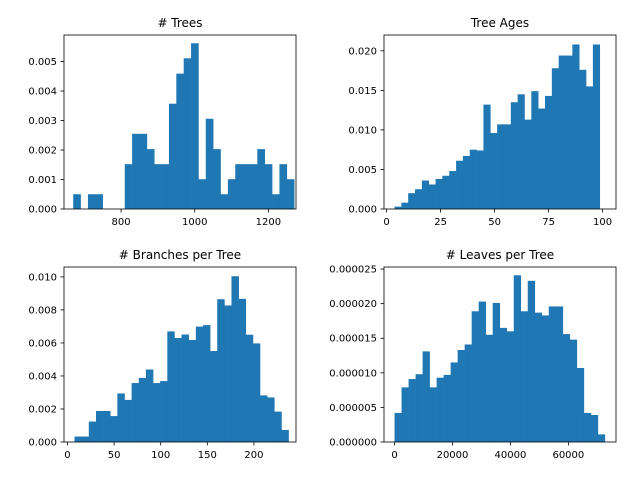 Image resolution: width=640 pixels, height=480 pixels. Describe the element at coordinates (268, 222) in the screenshot. I see `x-tick-label: 1200` at that location.